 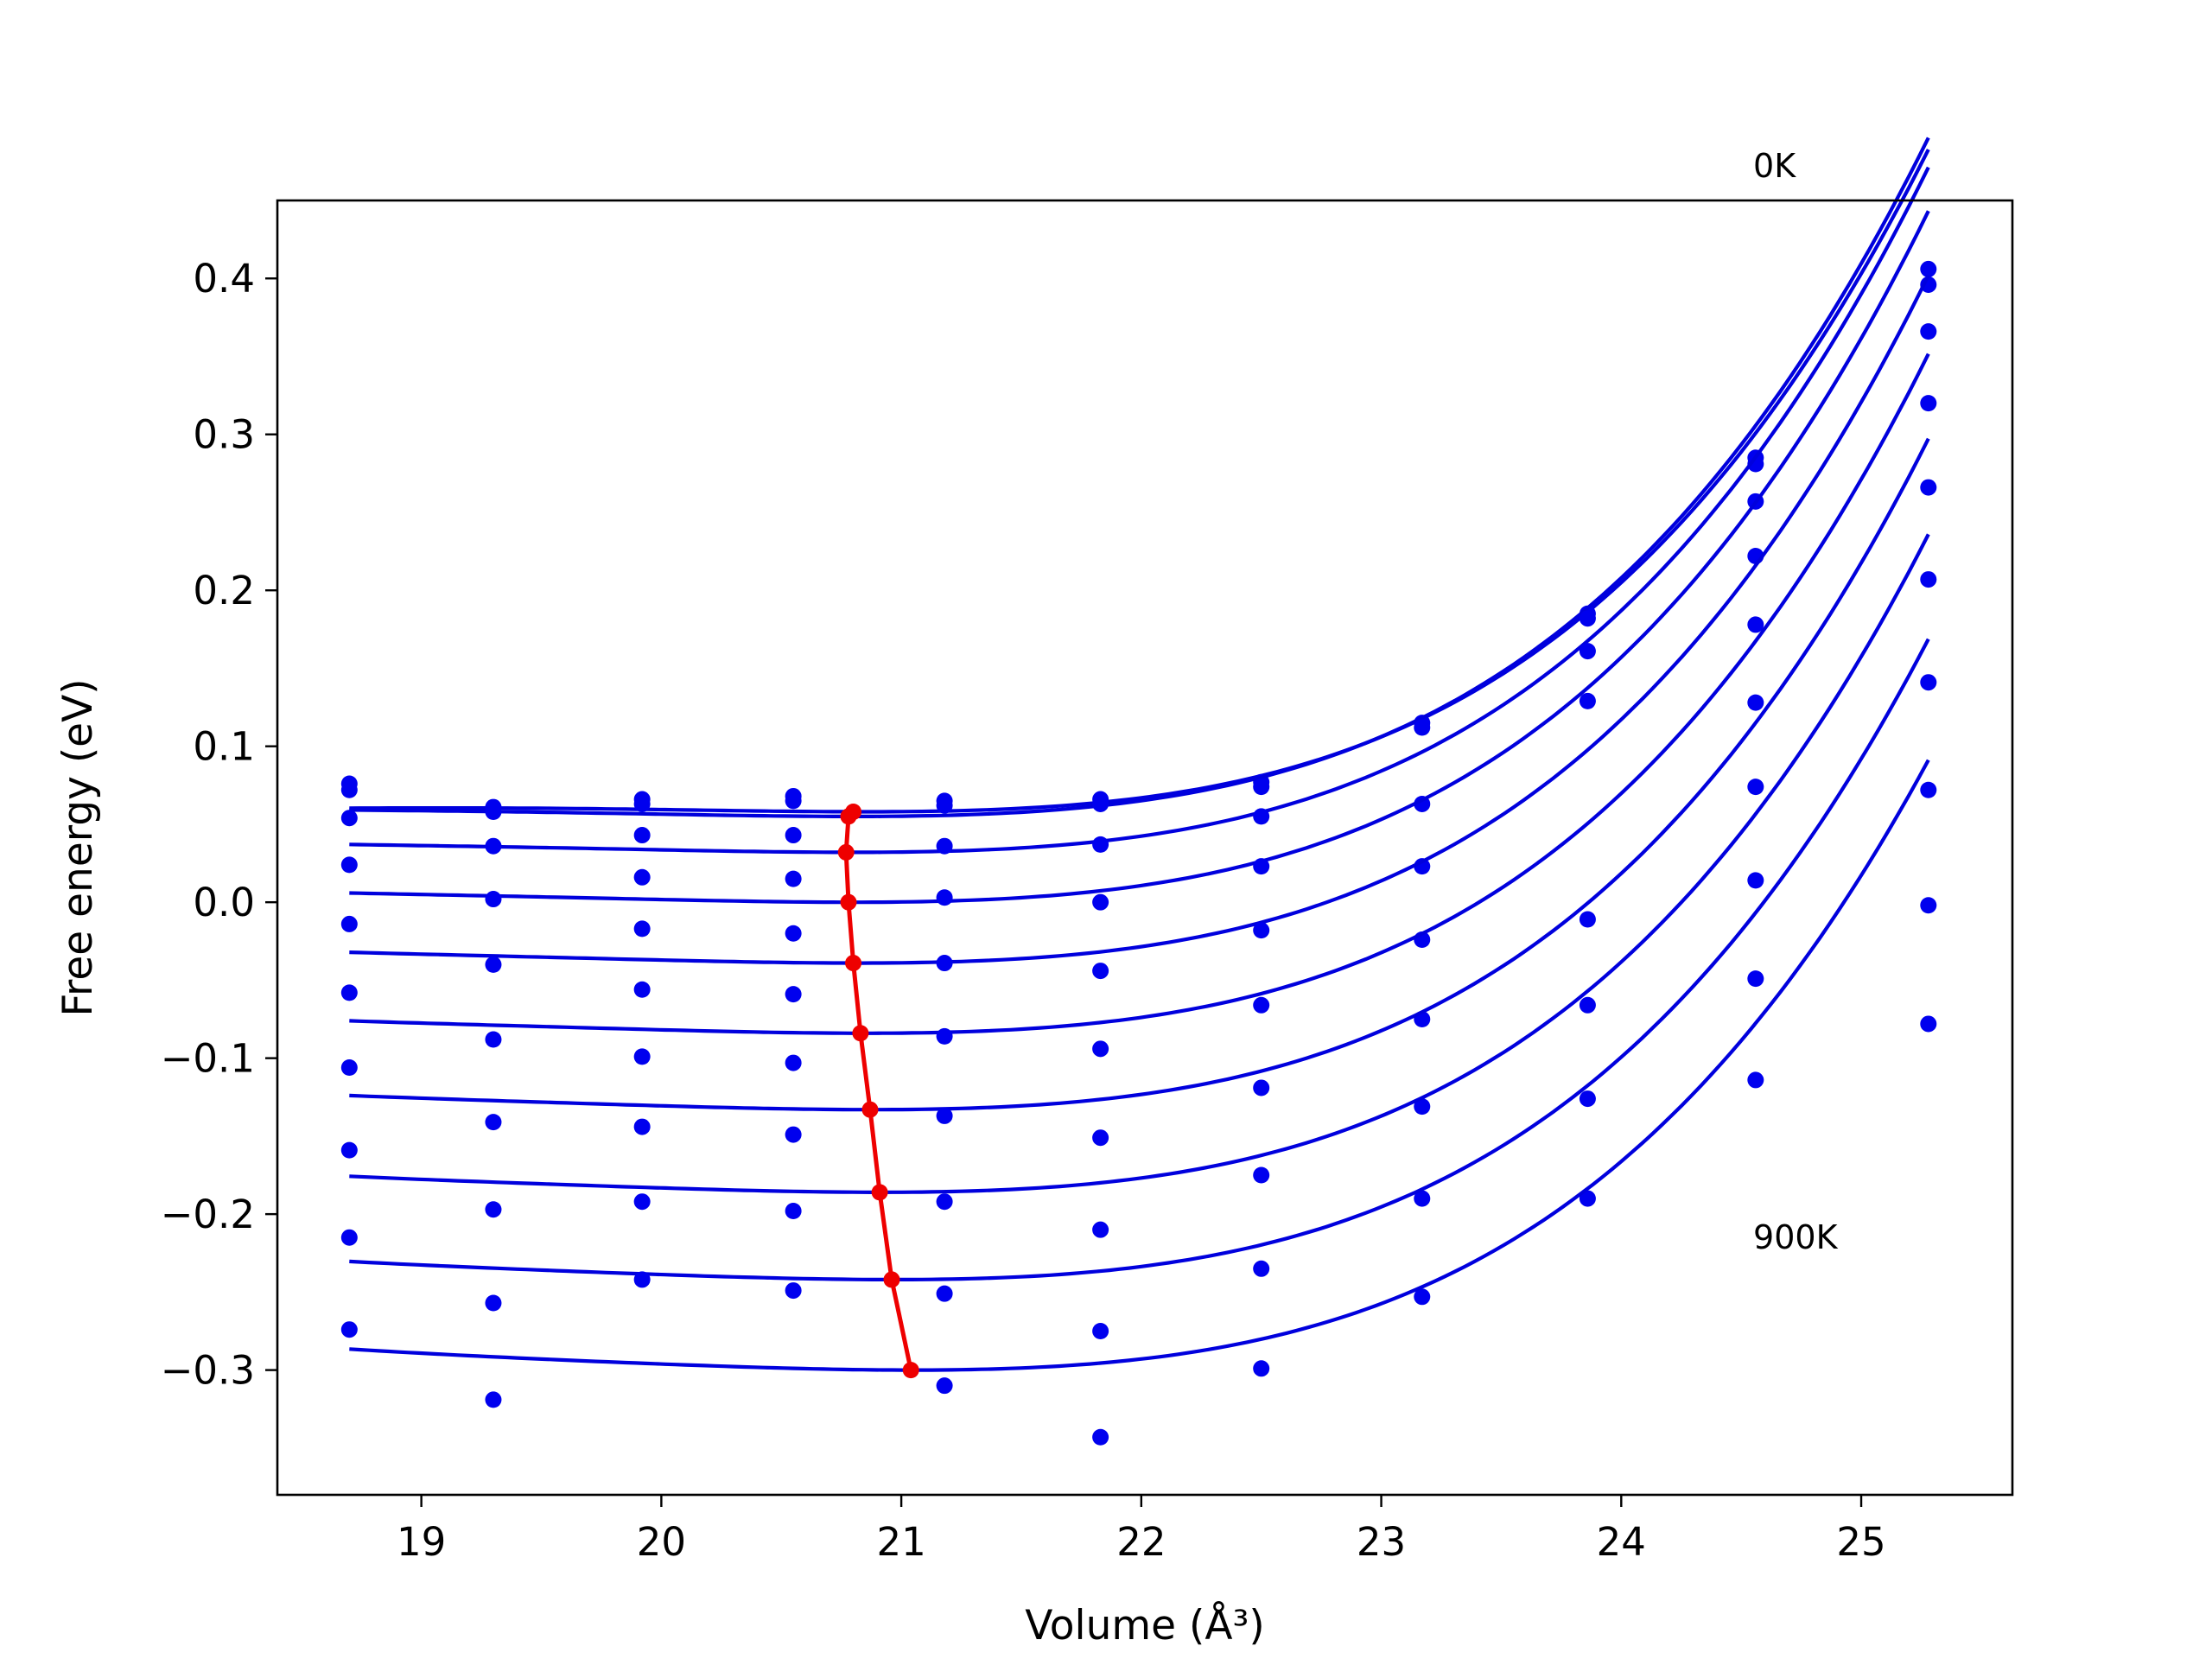 What do you see at coordinates (1621, 1542) in the screenshot?
I see `x-tick-label: 24` at bounding box center [1621, 1542].